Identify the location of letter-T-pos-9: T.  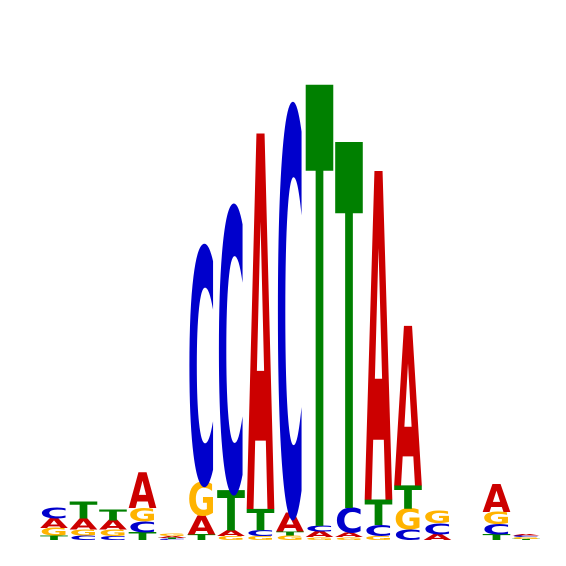
(290, 534).